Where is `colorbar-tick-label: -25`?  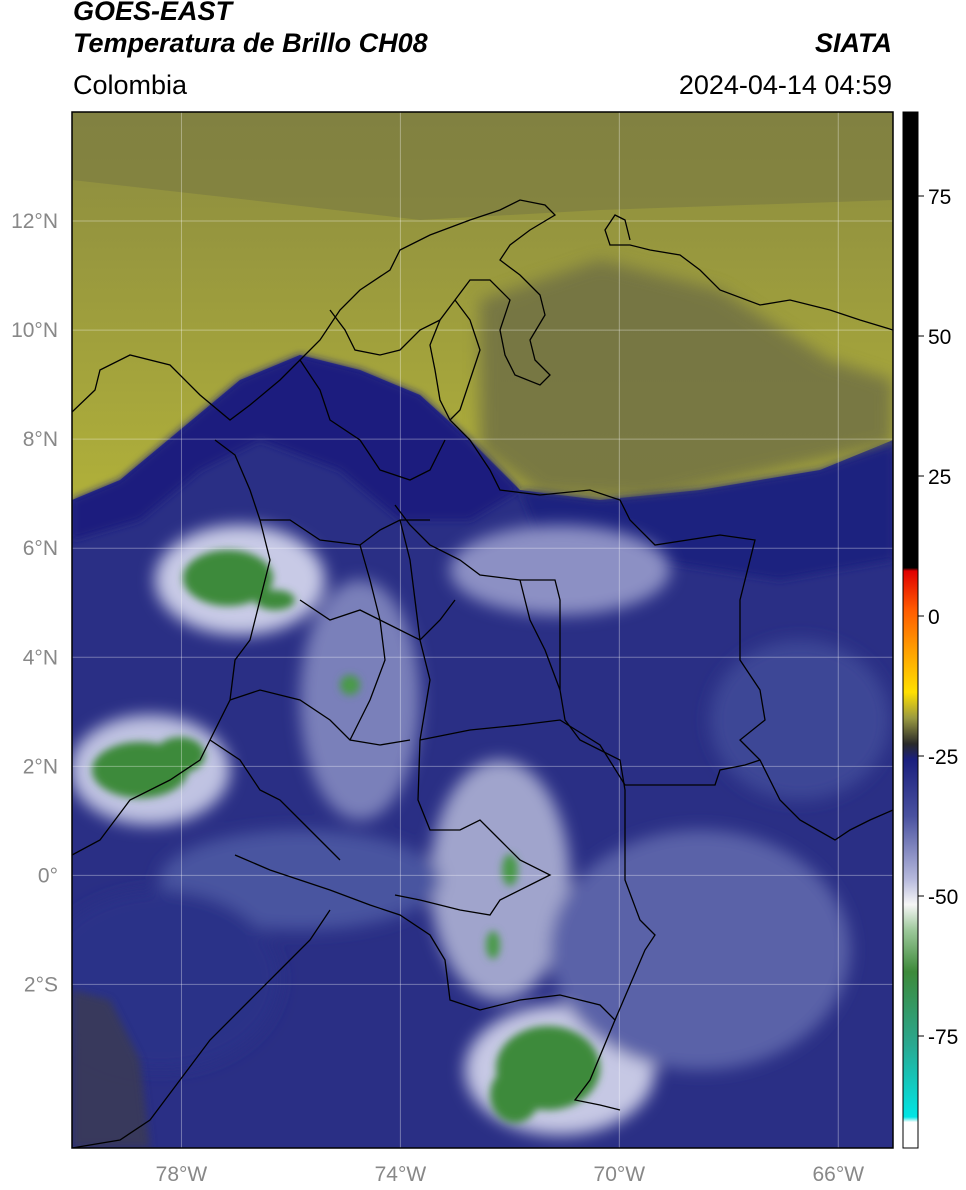
colorbar-tick-label: -25 is located at coordinates (943, 757).